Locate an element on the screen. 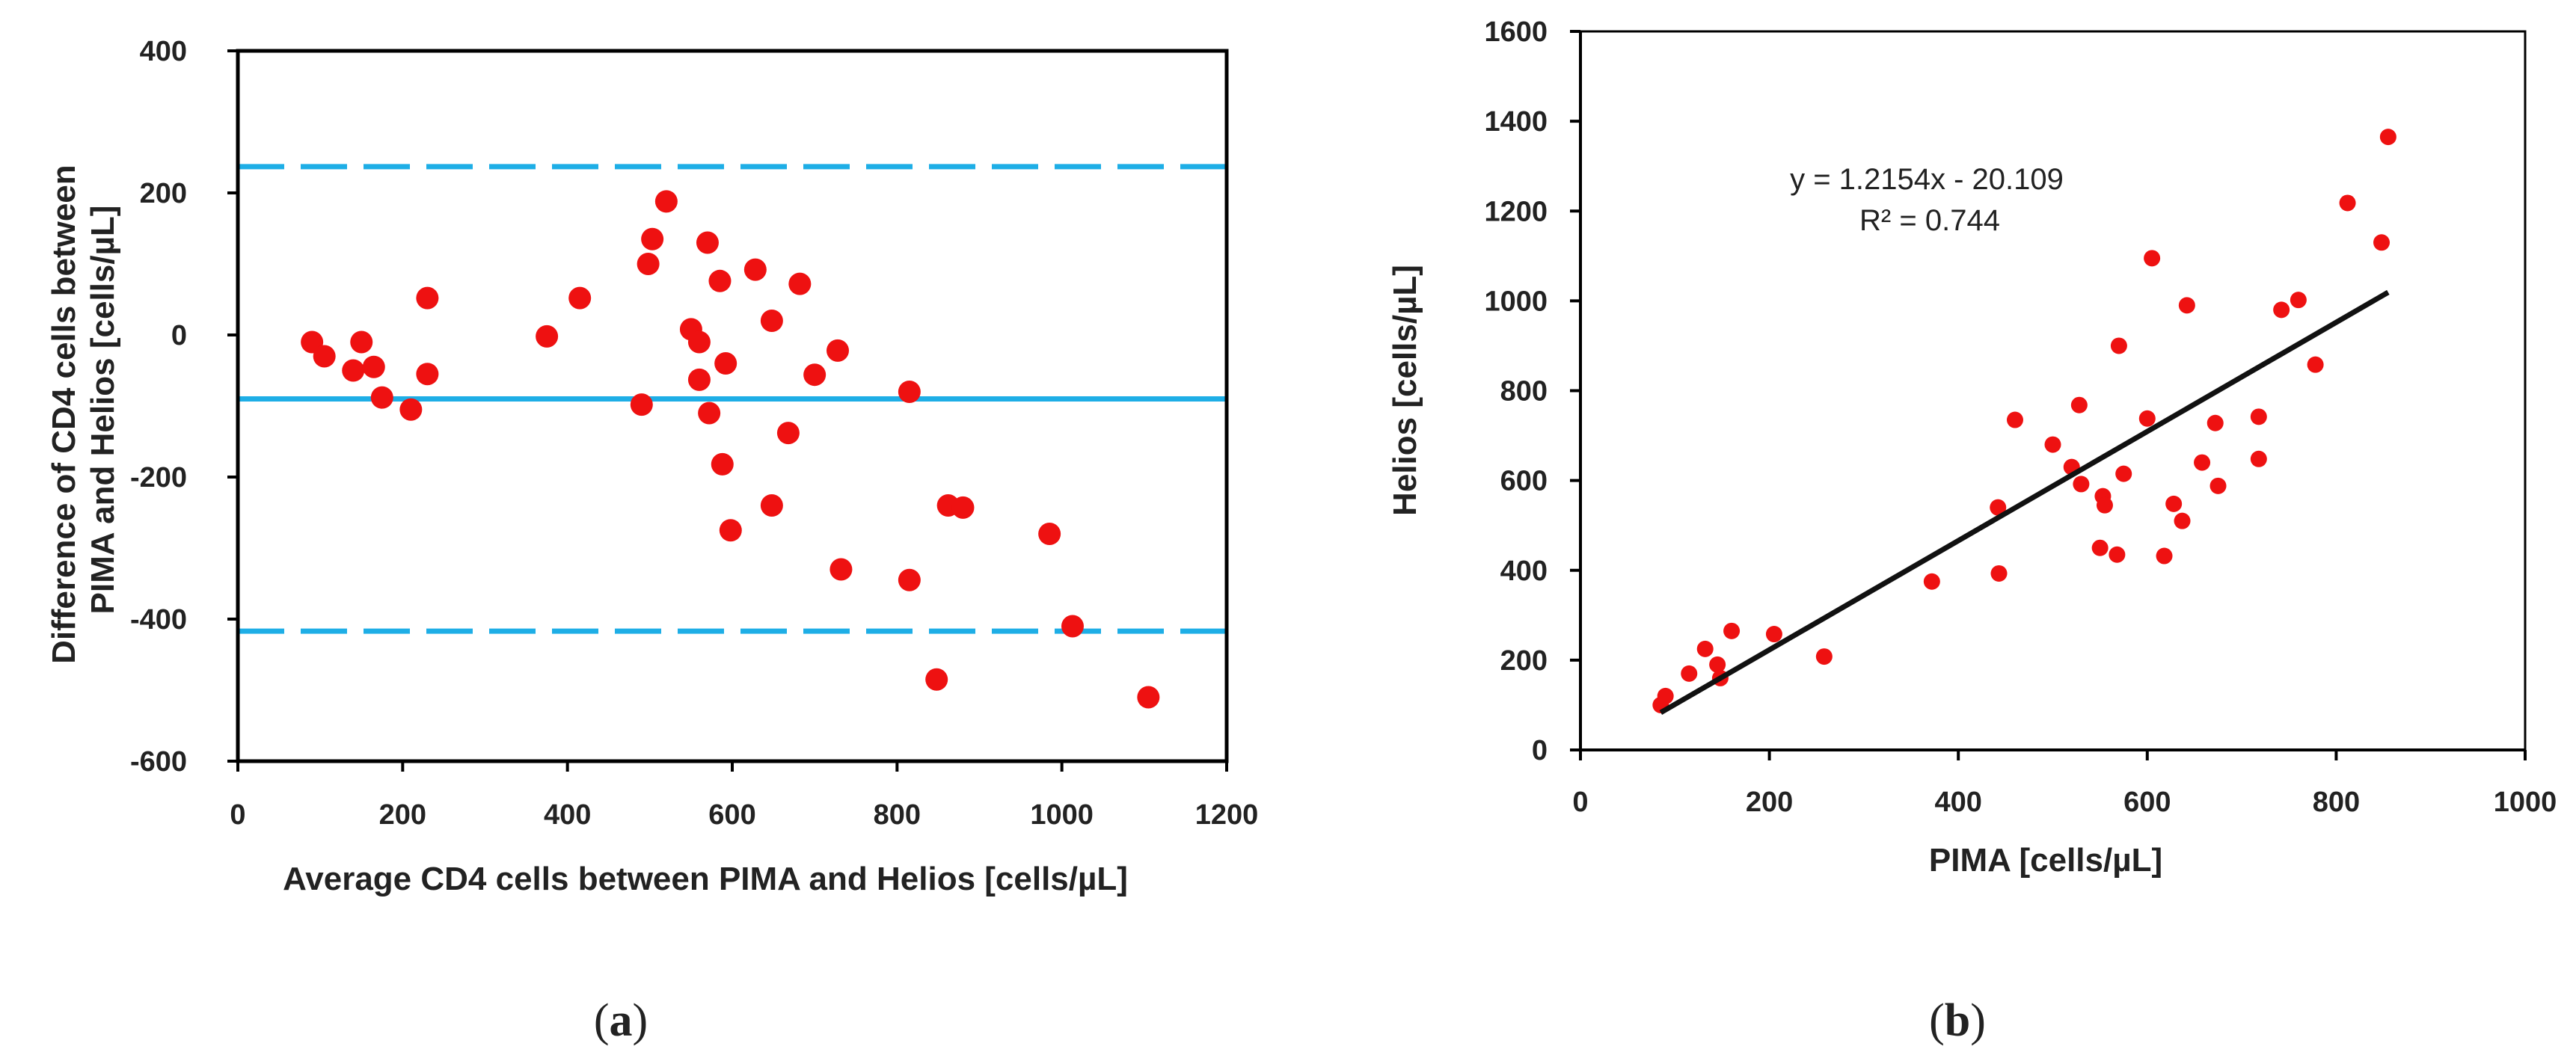 The width and height of the screenshot is (2576, 1061). a-y-tick-label: 400 is located at coordinates (163, 51).